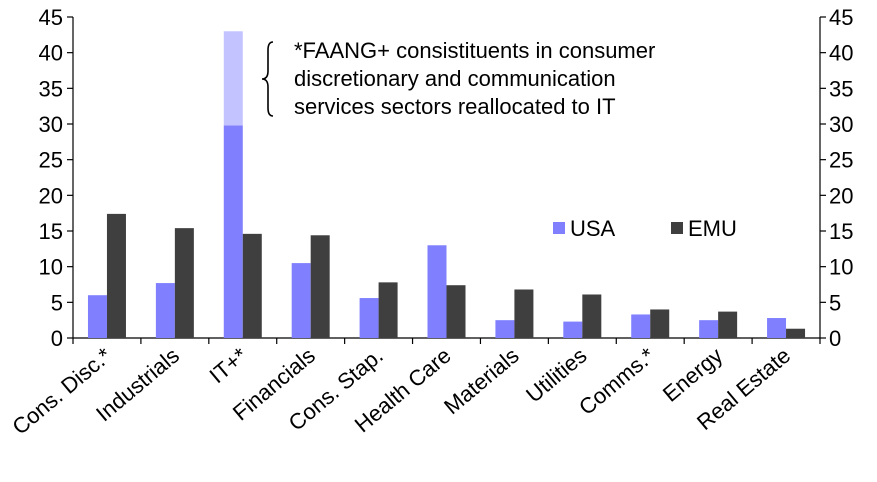 The height and width of the screenshot is (482, 877). Describe the element at coordinates (841, 53) in the screenshot. I see `y-tick-label-right: 40` at that location.